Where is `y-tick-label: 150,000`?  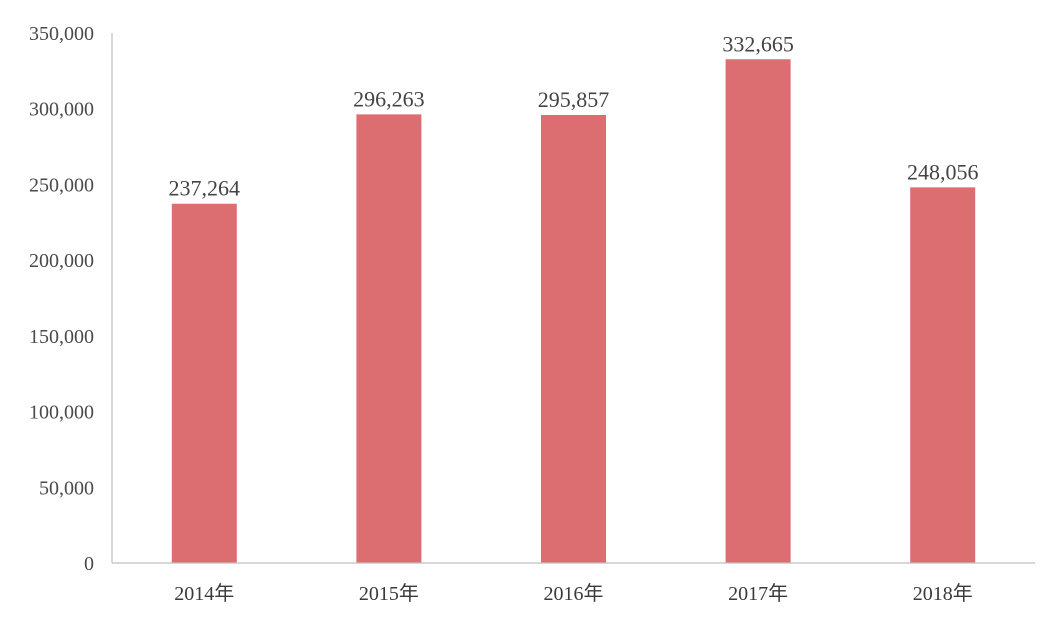
y-tick-label: 150,000 is located at coordinates (61, 337).